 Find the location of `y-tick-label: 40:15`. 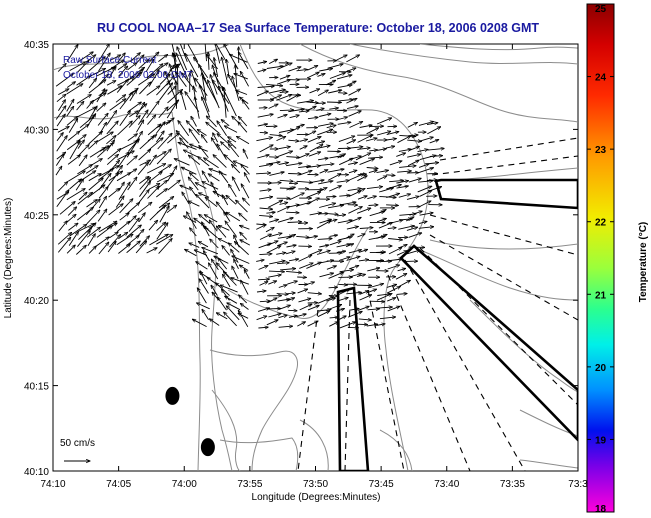

y-tick-label: 40:15 is located at coordinates (36, 387).